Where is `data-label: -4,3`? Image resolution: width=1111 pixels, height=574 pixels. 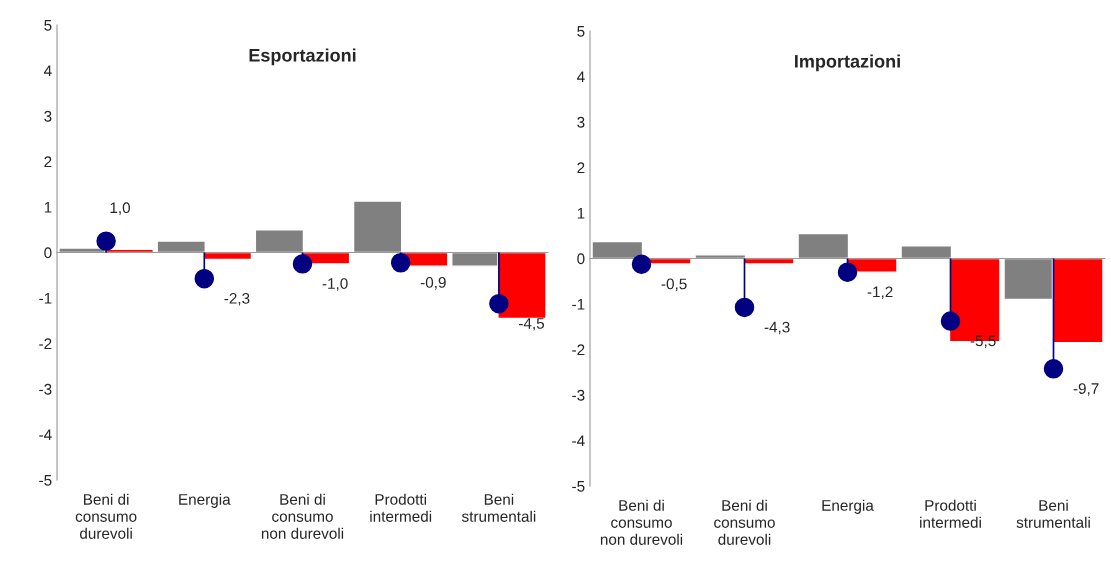 data-label: -4,3 is located at coordinates (777, 328).